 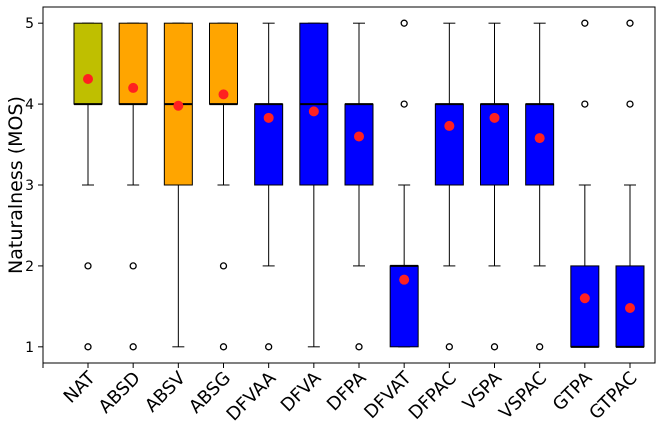 I want to click on y-tick-label: 5, so click(x=29, y=24).